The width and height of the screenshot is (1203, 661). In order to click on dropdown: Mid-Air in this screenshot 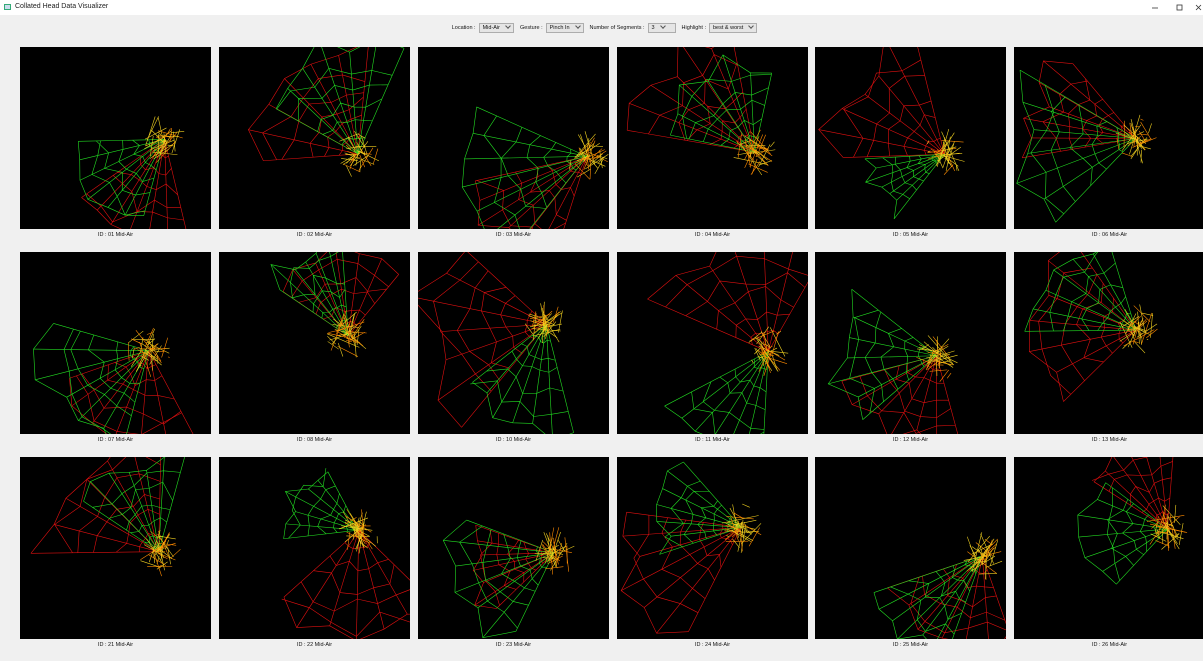, I will do `click(496, 28)`.